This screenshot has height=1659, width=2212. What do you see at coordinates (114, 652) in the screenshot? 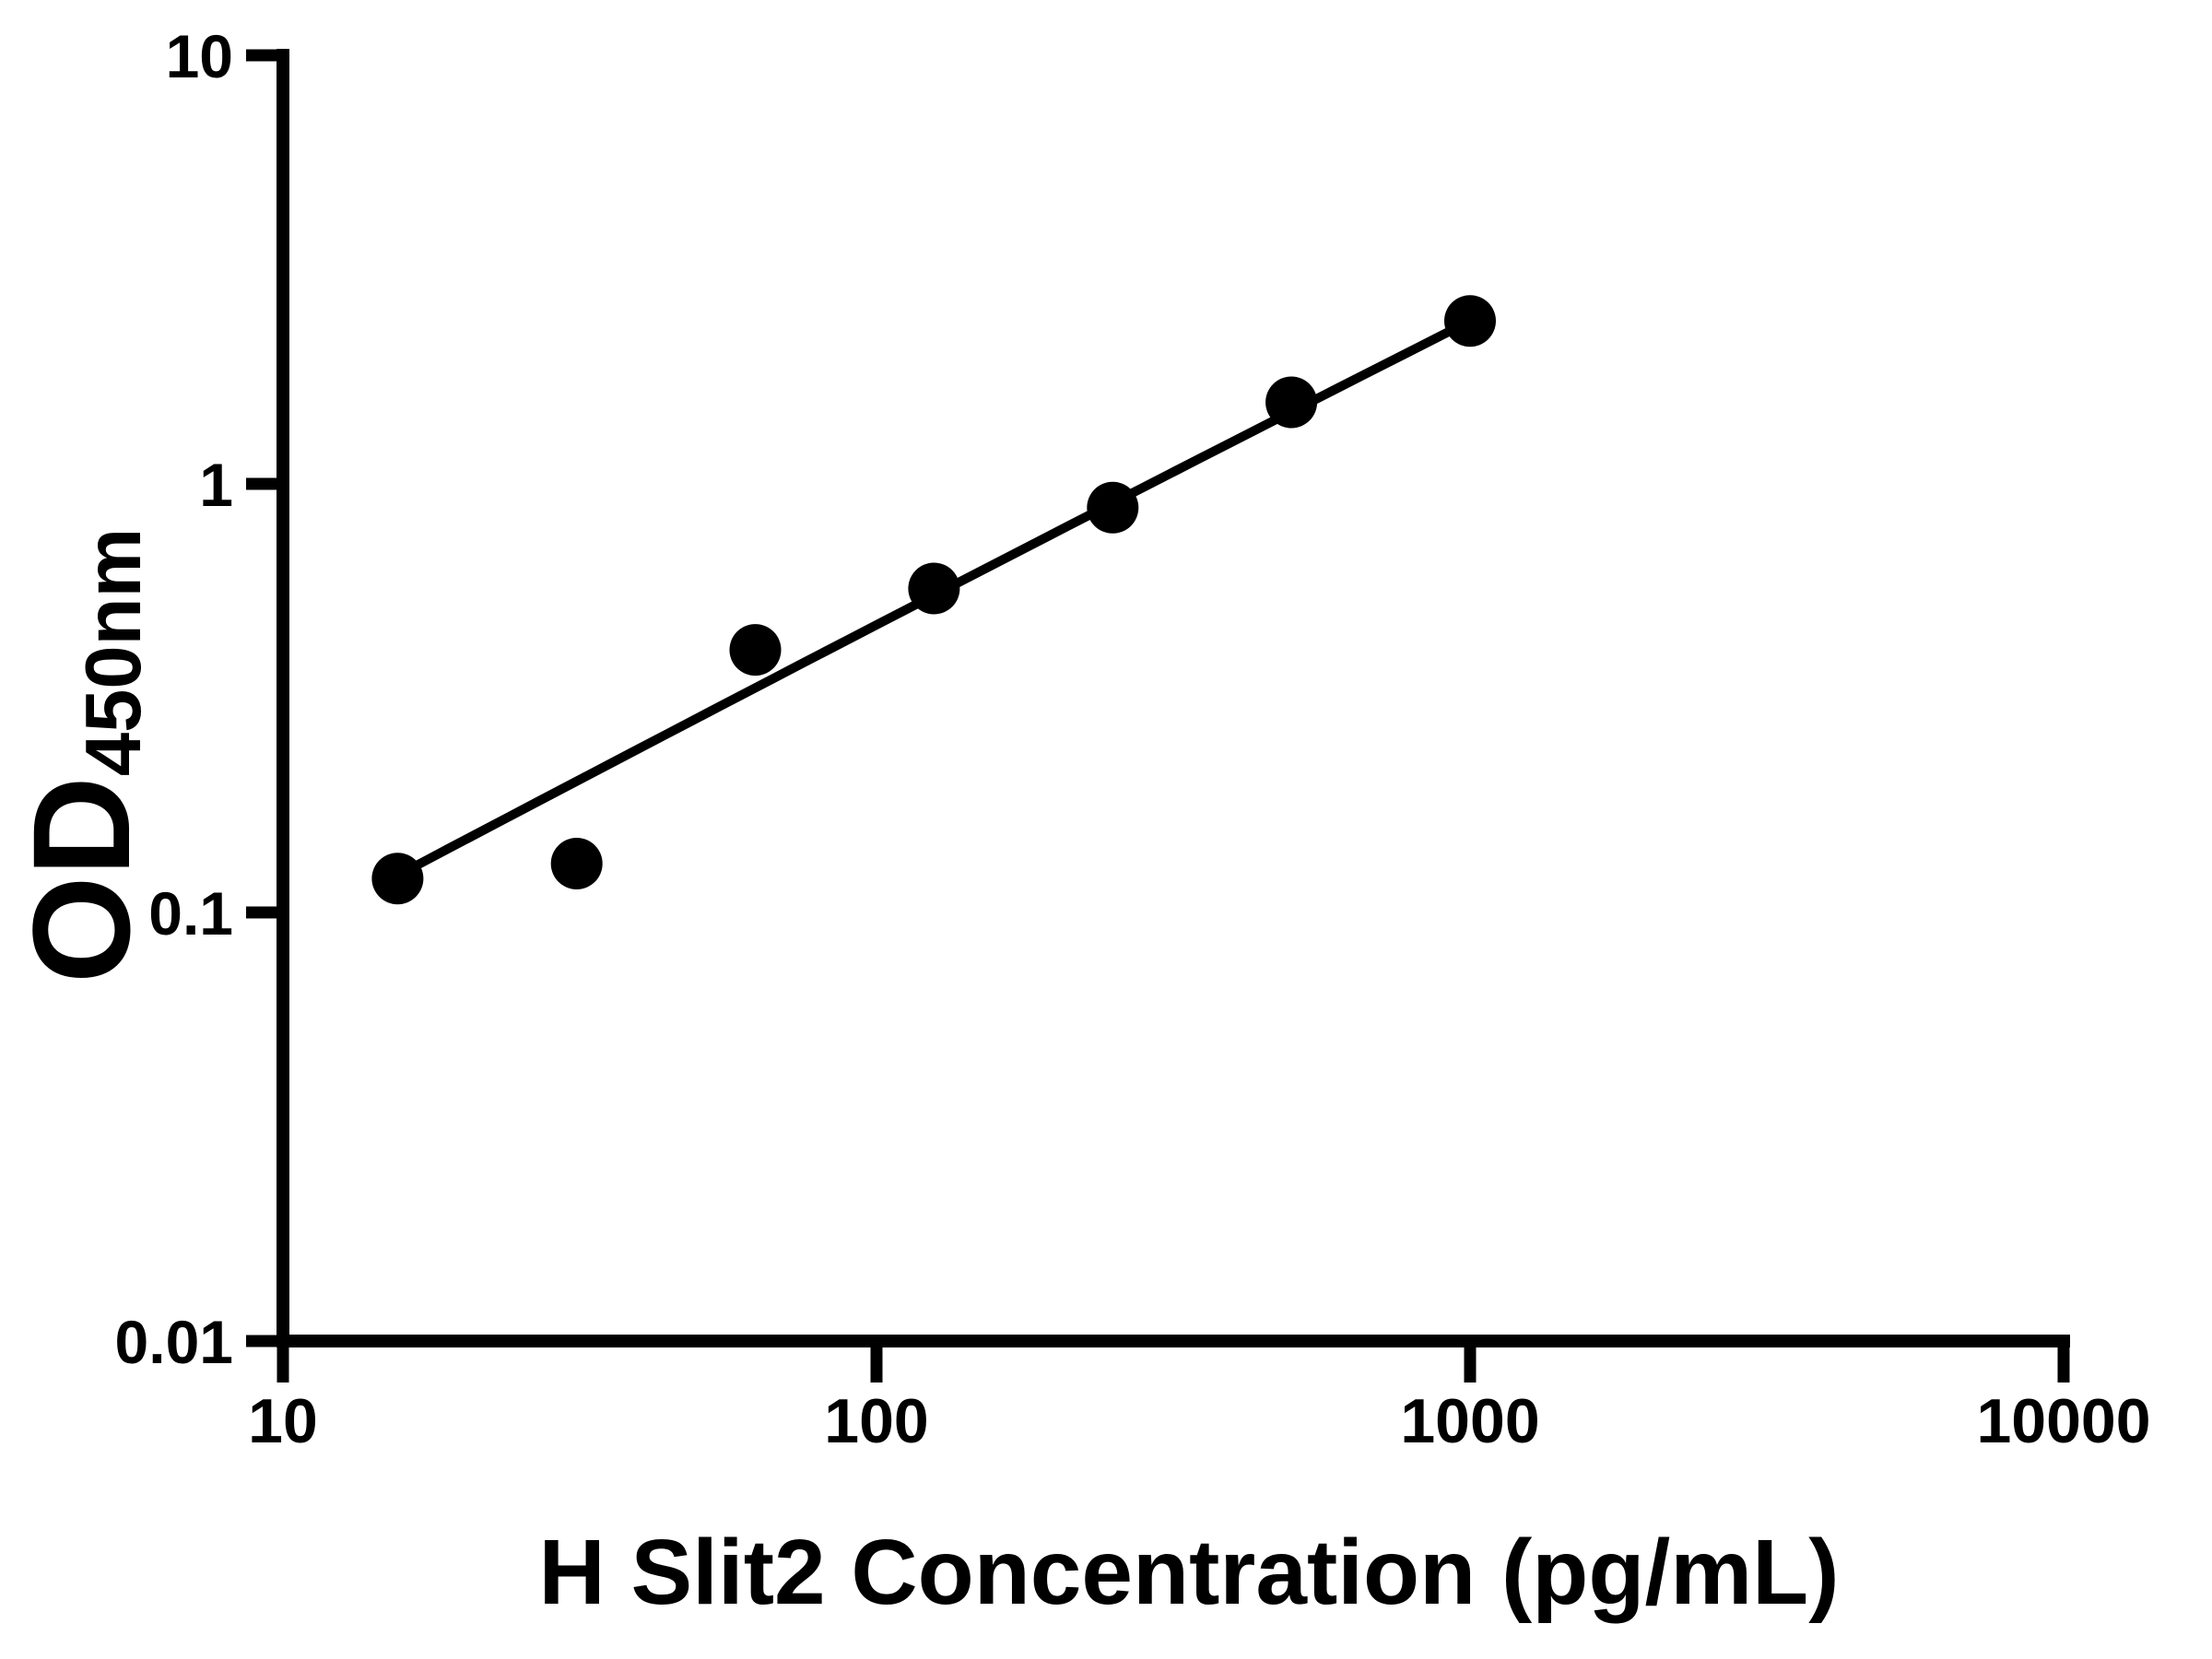
I see `y-axis-title-subscript: 450nm` at bounding box center [114, 652].